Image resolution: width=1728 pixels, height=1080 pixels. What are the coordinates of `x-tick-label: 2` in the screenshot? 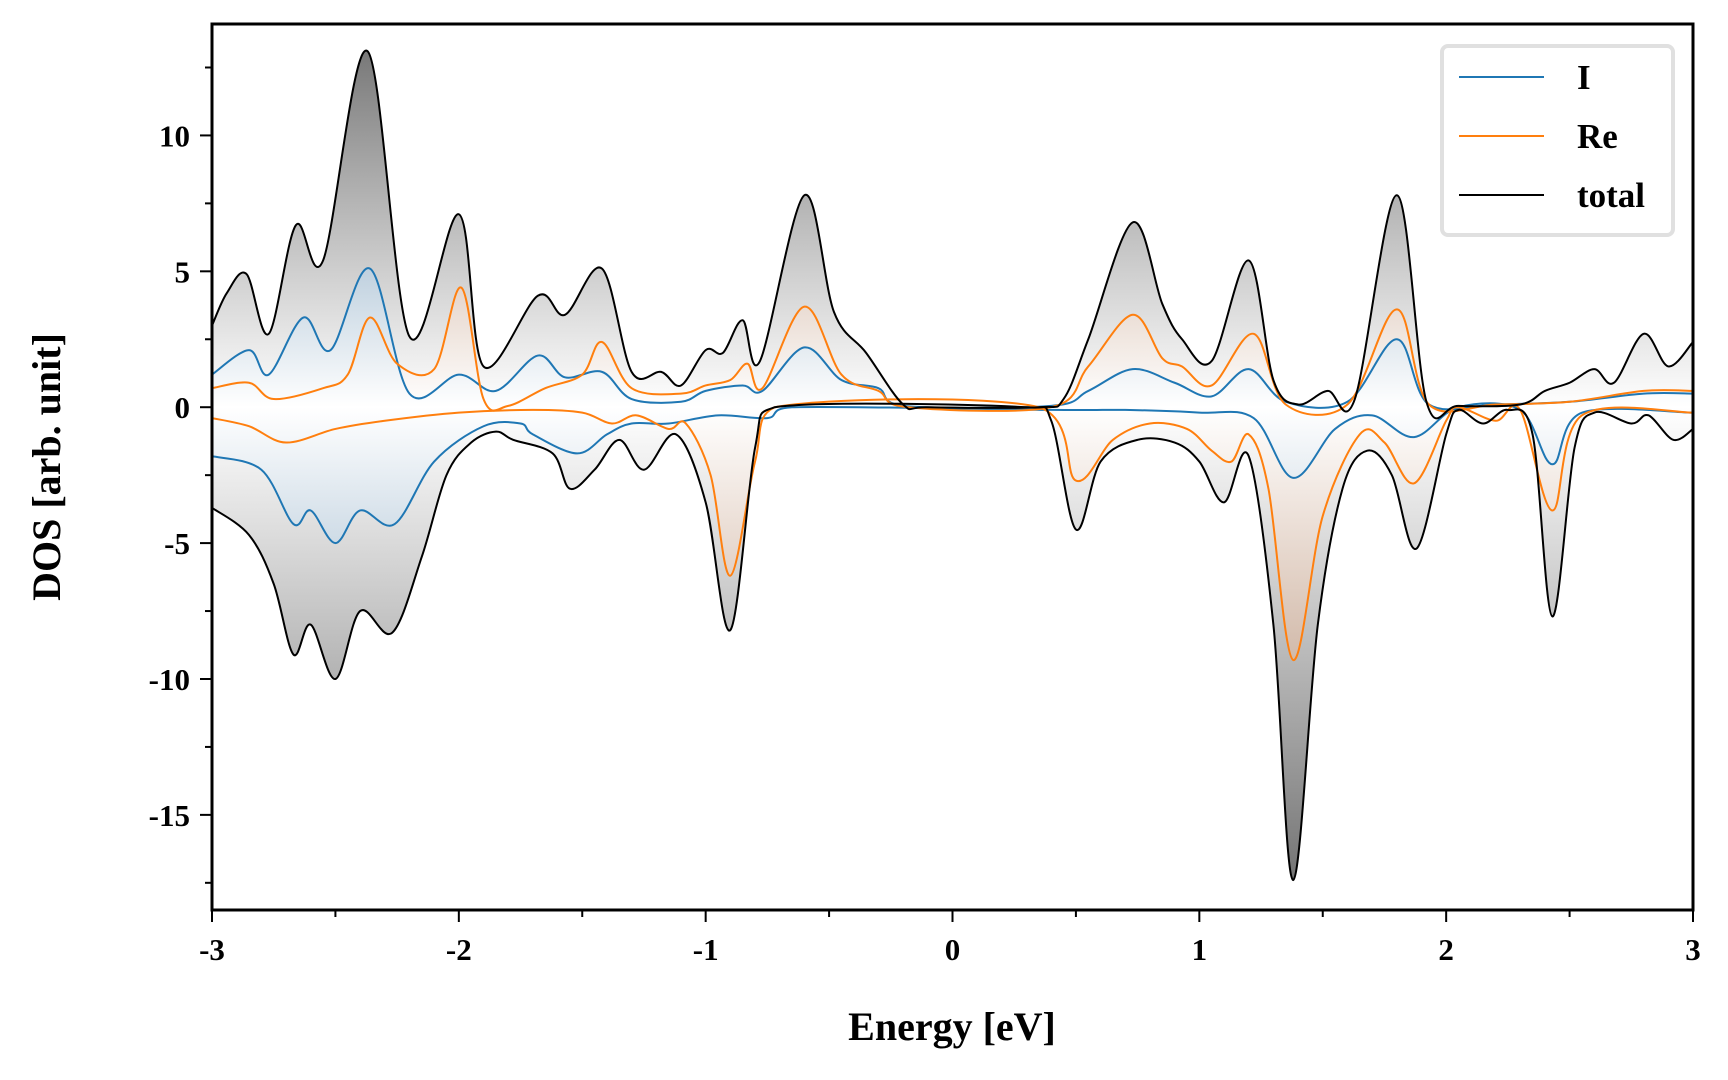 It's located at (1446, 949).